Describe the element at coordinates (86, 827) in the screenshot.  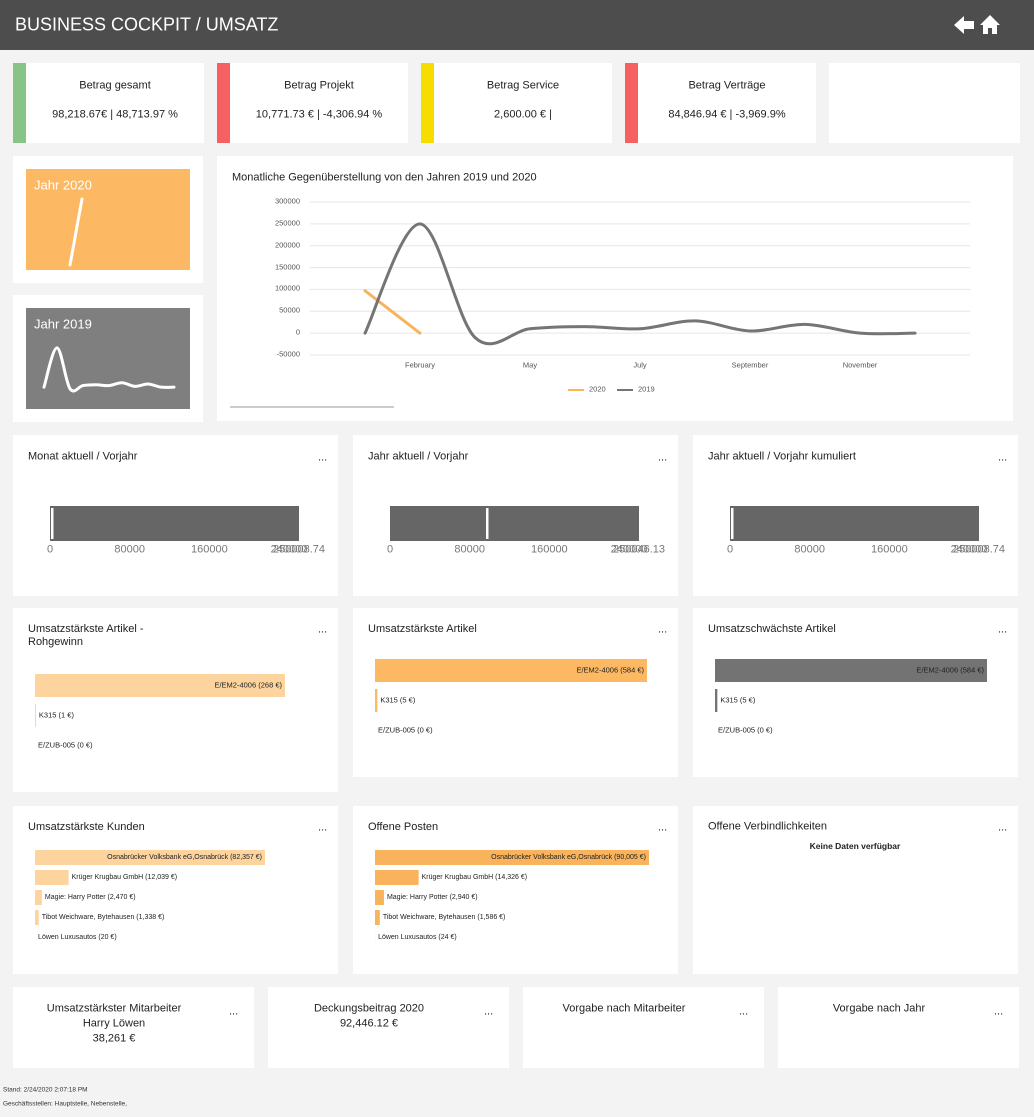
I see `panel-title: Umsatzstärkste Kunden` at that location.